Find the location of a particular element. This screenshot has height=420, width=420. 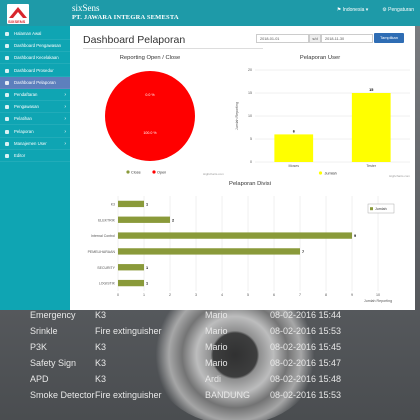

sidebar-item-10: Editor is located at coordinates (35, 156).